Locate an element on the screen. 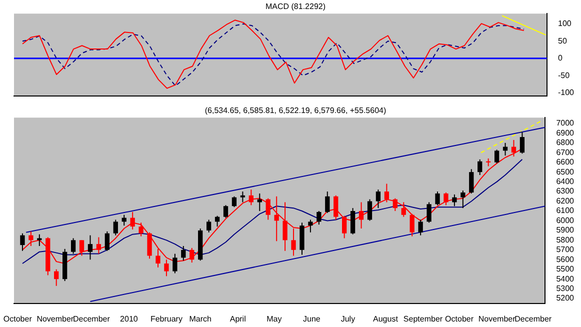  y-tick-label: 5400 is located at coordinates (565, 279).